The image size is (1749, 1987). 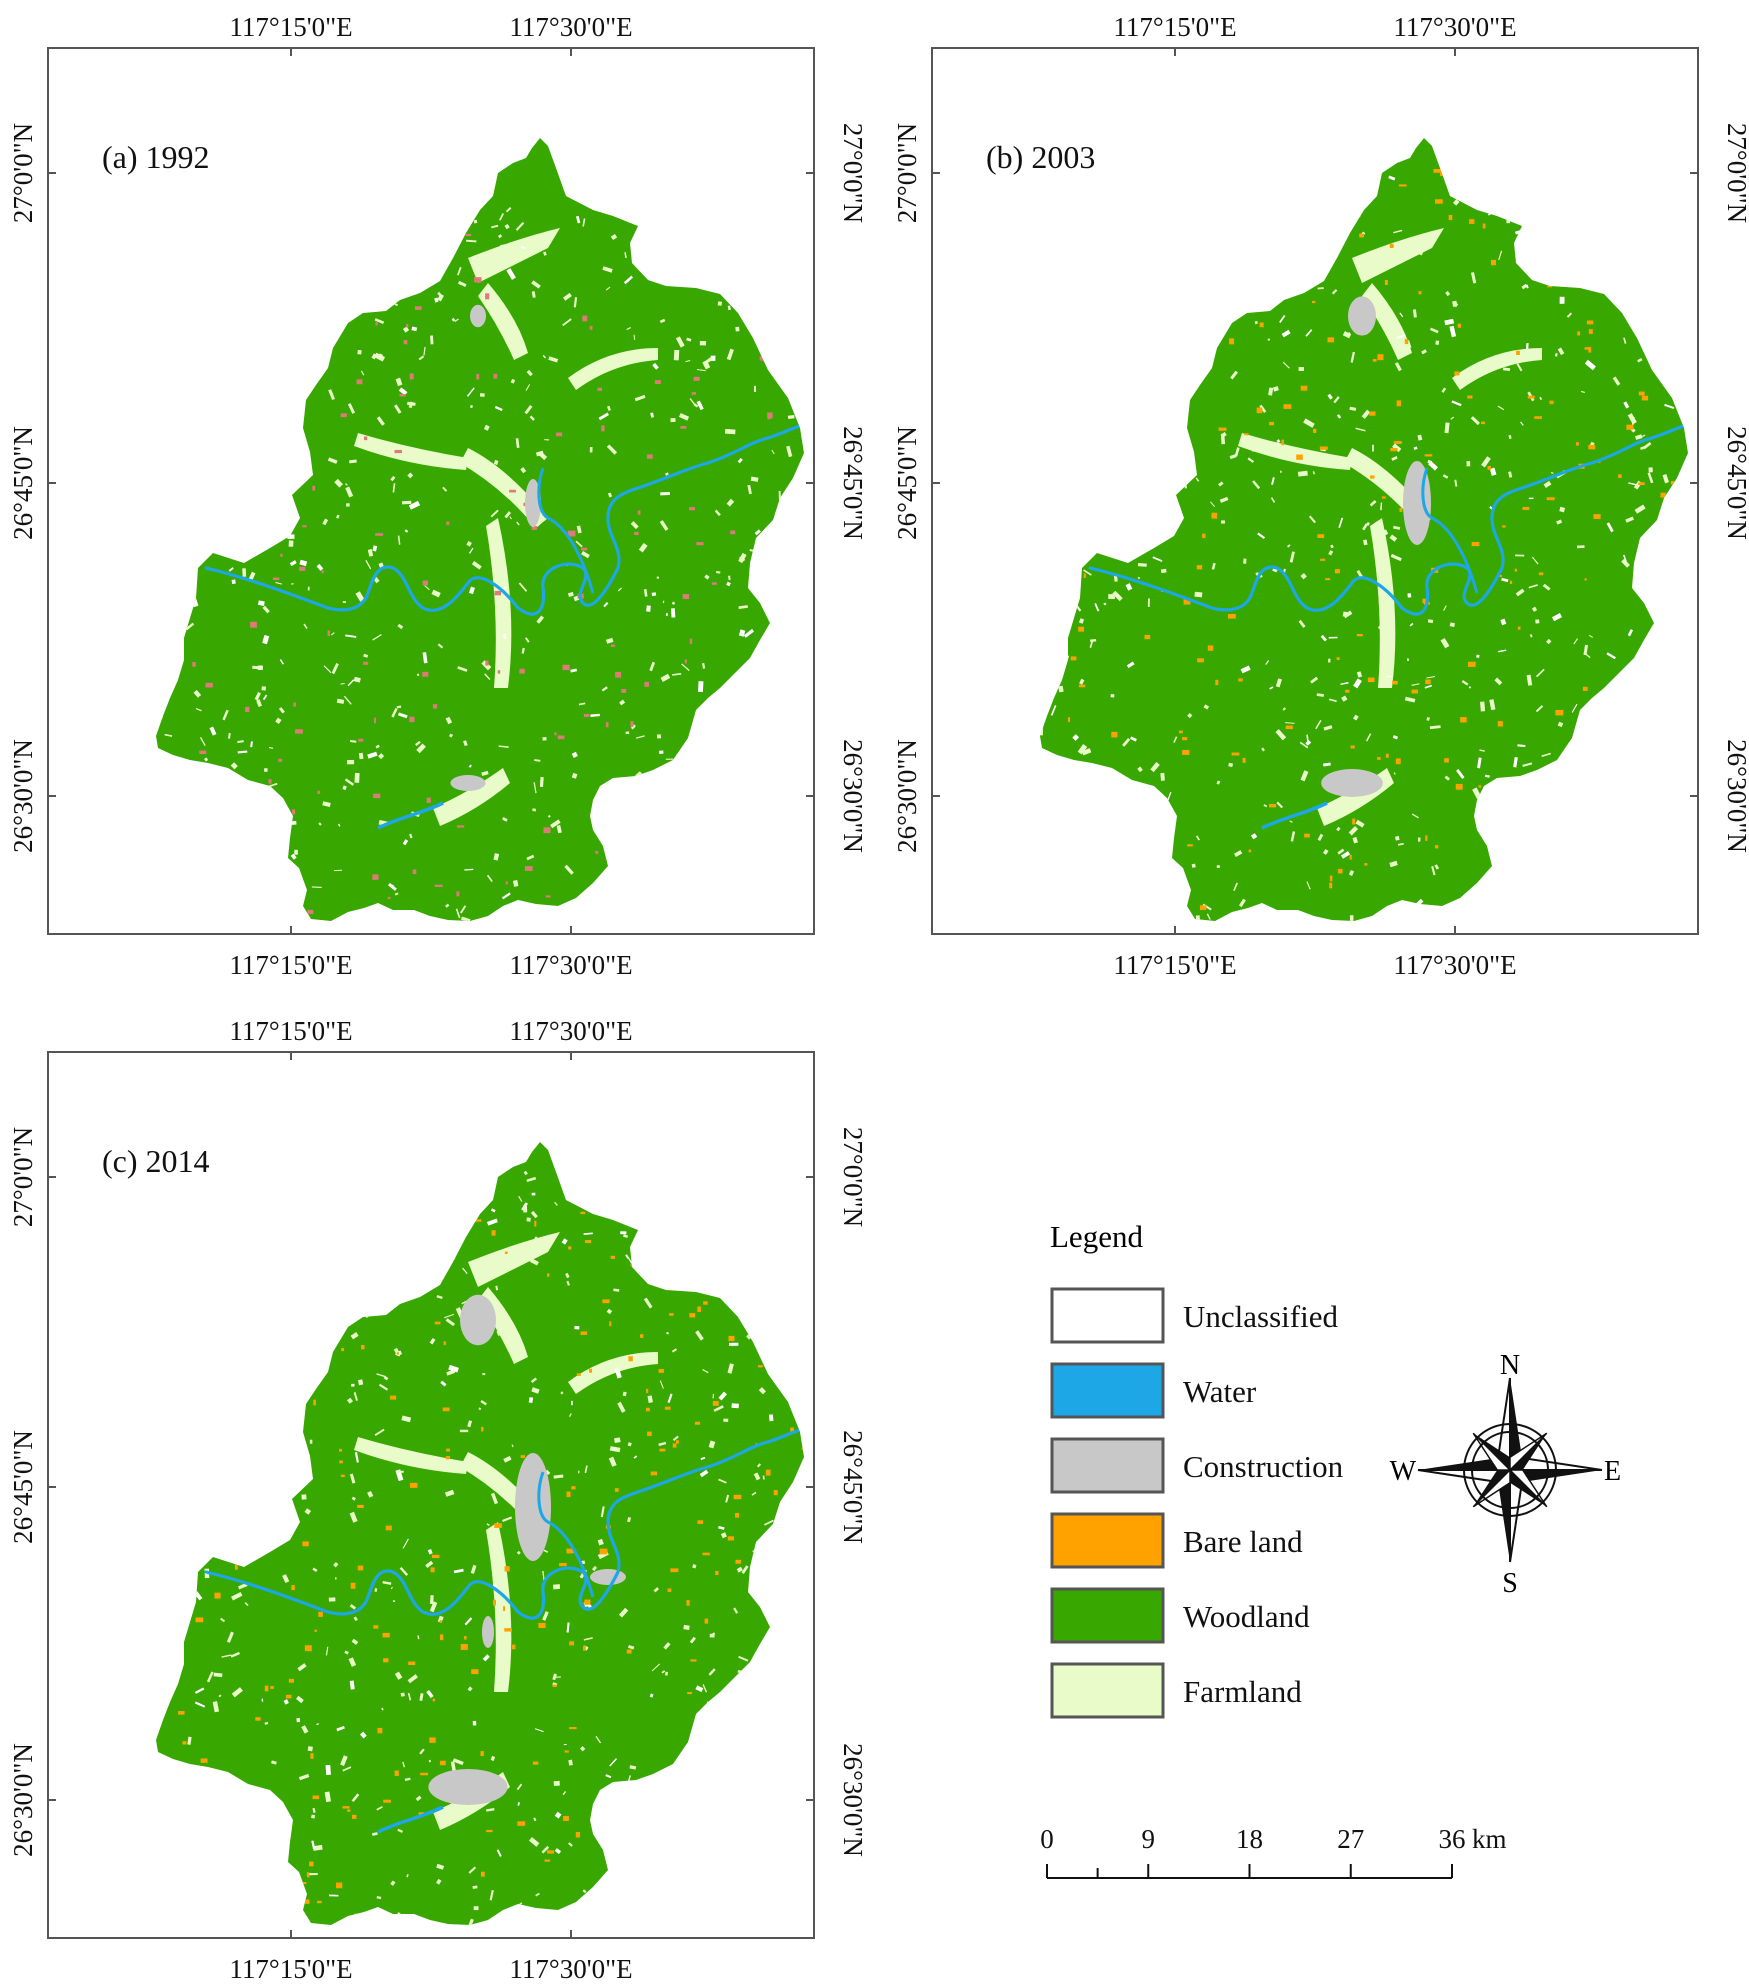 I want to click on legend-label: Water, so click(x=1220, y=1391).